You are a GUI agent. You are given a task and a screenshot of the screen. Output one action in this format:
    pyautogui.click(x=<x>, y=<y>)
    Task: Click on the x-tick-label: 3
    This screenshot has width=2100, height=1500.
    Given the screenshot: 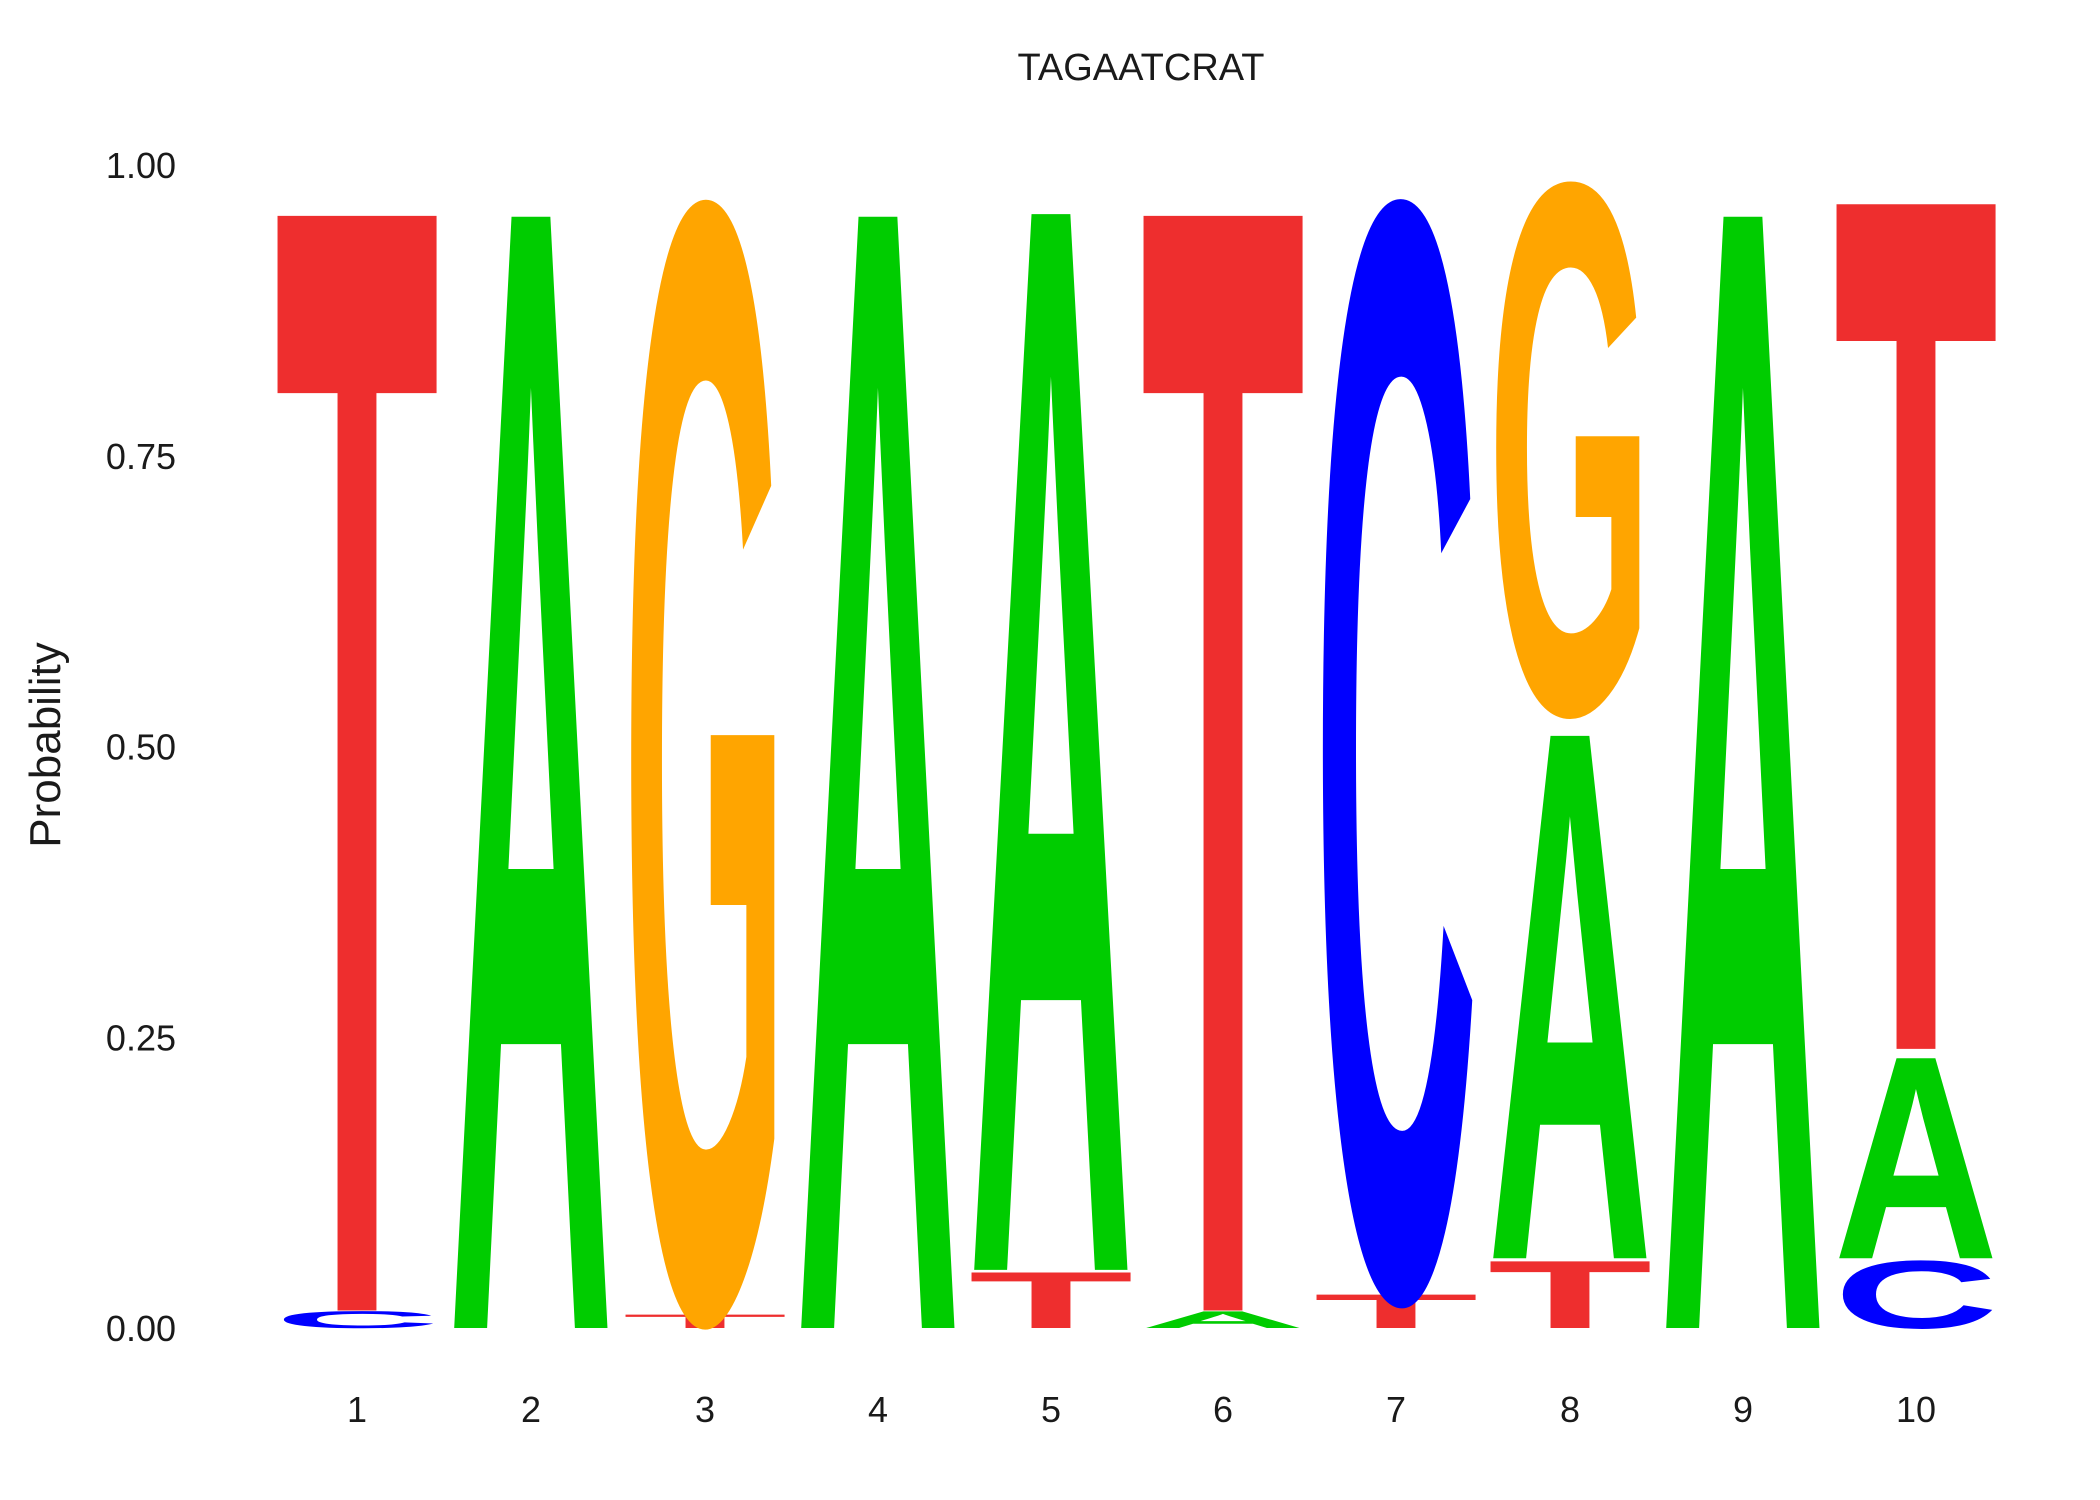 What is the action you would take?
    pyautogui.click(x=705, y=1409)
    